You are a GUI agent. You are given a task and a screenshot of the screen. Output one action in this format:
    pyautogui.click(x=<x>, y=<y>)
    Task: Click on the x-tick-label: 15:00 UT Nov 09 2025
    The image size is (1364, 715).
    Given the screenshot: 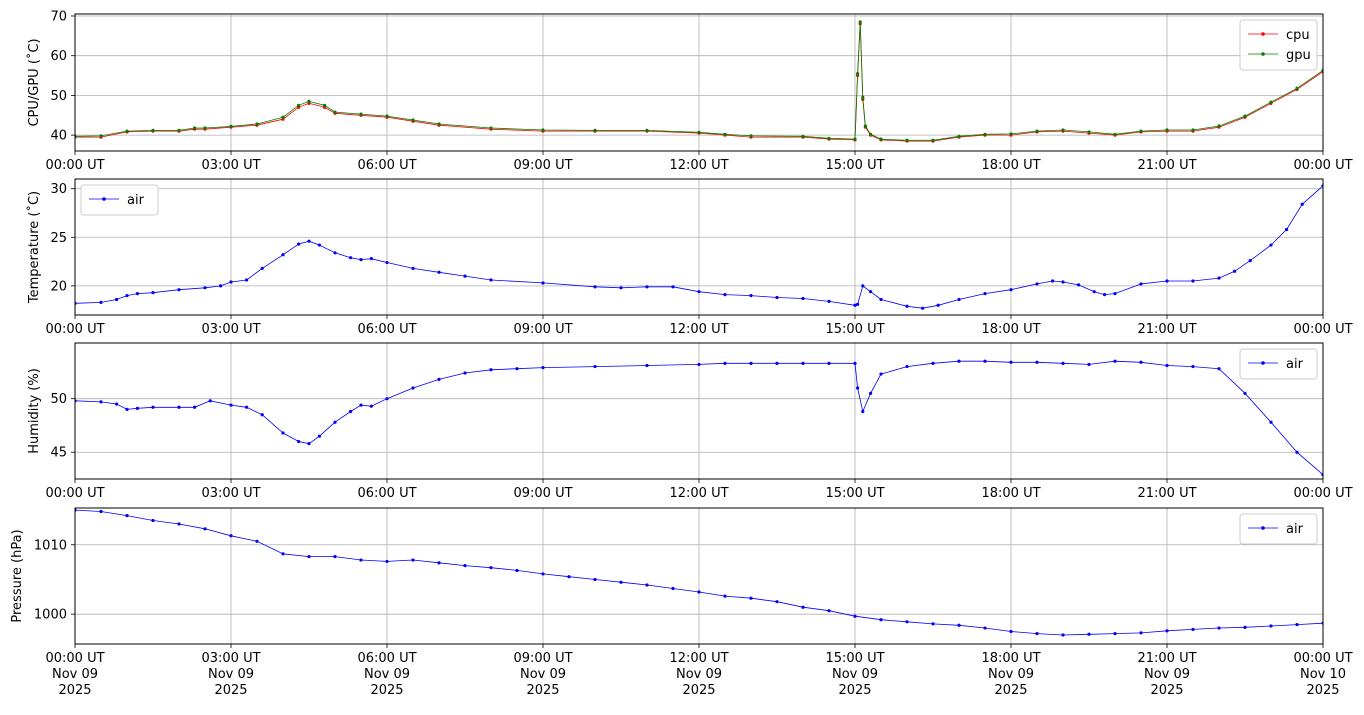 What is the action you would take?
    pyautogui.click(x=854, y=674)
    